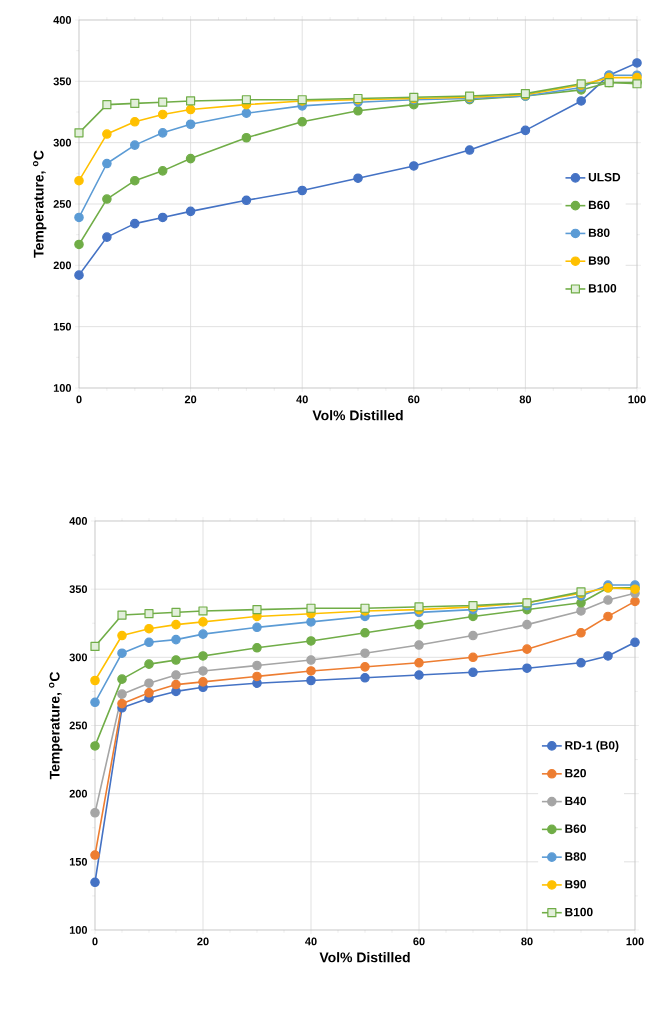 The width and height of the screenshot is (651, 1010). I want to click on legend-label: B20, so click(575, 773).